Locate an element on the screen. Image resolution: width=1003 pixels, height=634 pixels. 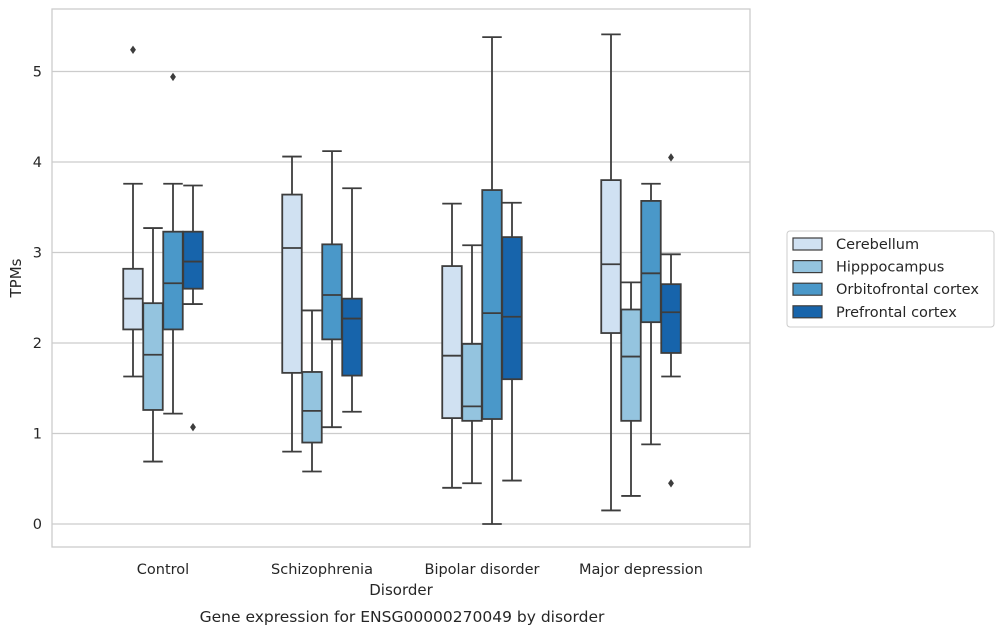
x-tick-label: Major depression is located at coordinates (641, 570).